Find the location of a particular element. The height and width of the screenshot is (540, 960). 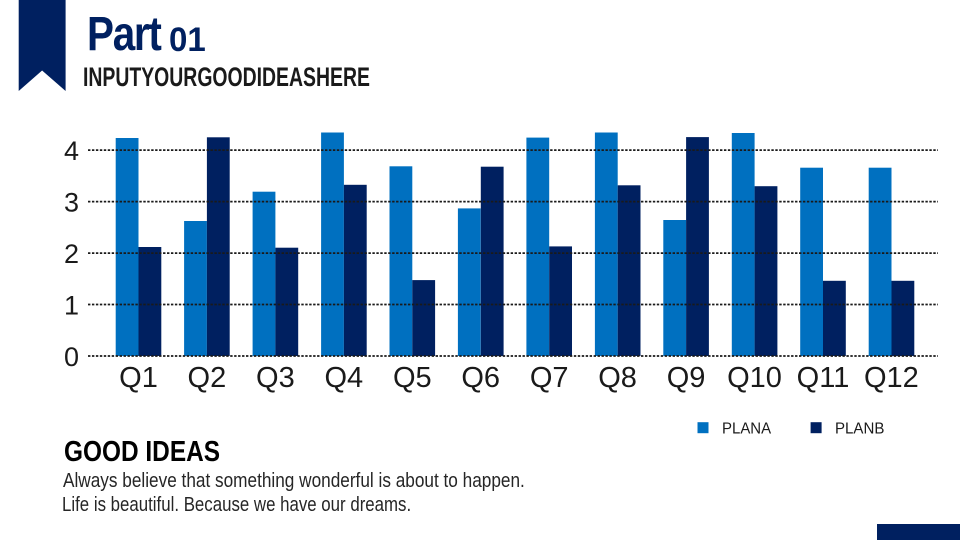

svg-text: Q9 is located at coordinates (686, 378).